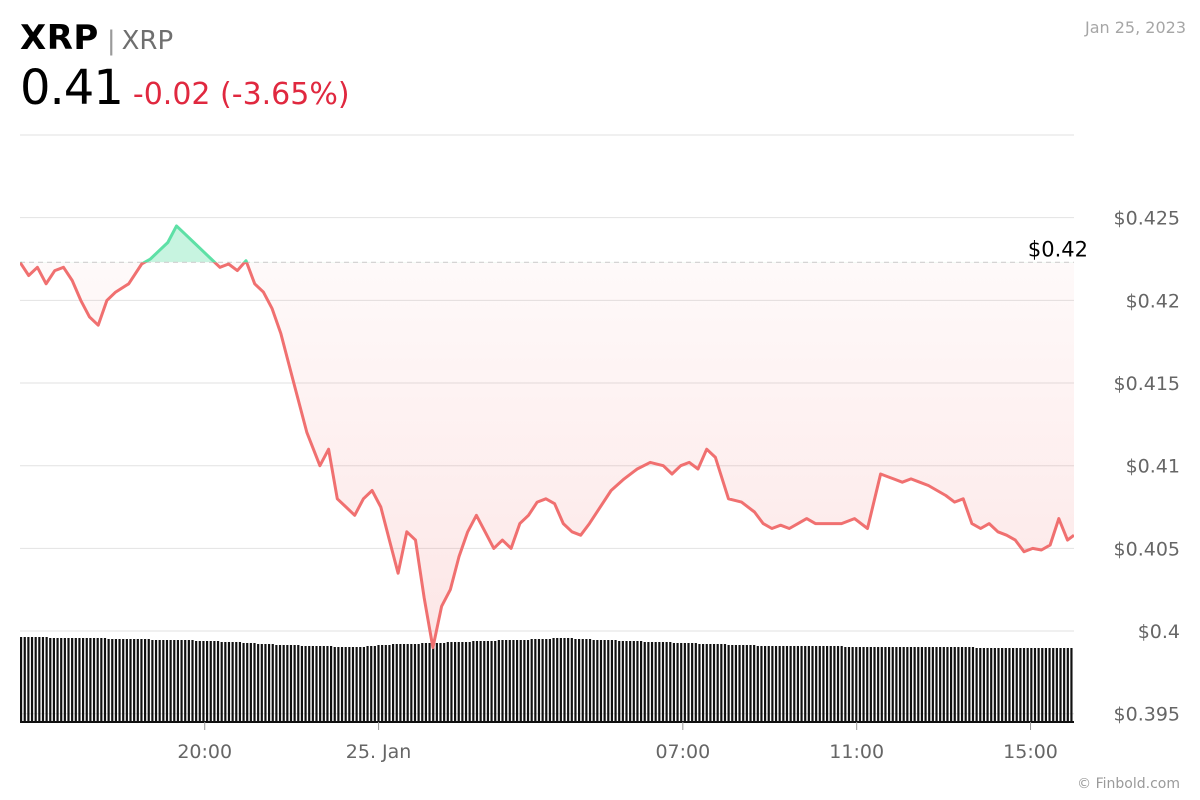 The width and height of the screenshot is (1200, 800). I want to click on ticker-row: XRP | XRP, so click(185, 38).